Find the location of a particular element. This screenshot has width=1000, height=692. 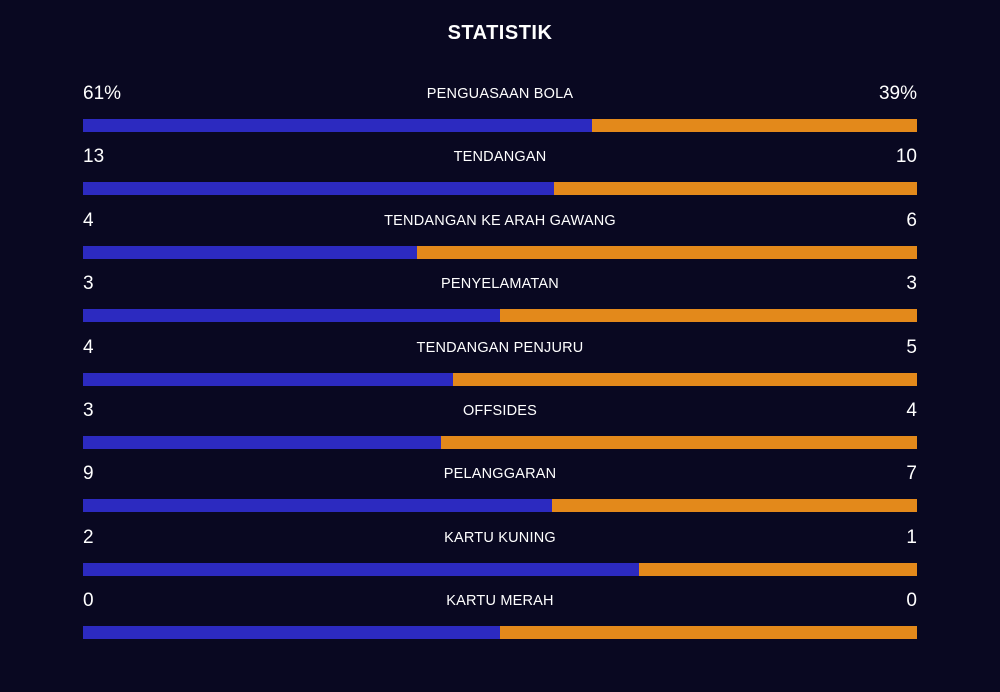

stat-row: 4 TENDANGAN PENJURU 5 is located at coordinates (500, 365).